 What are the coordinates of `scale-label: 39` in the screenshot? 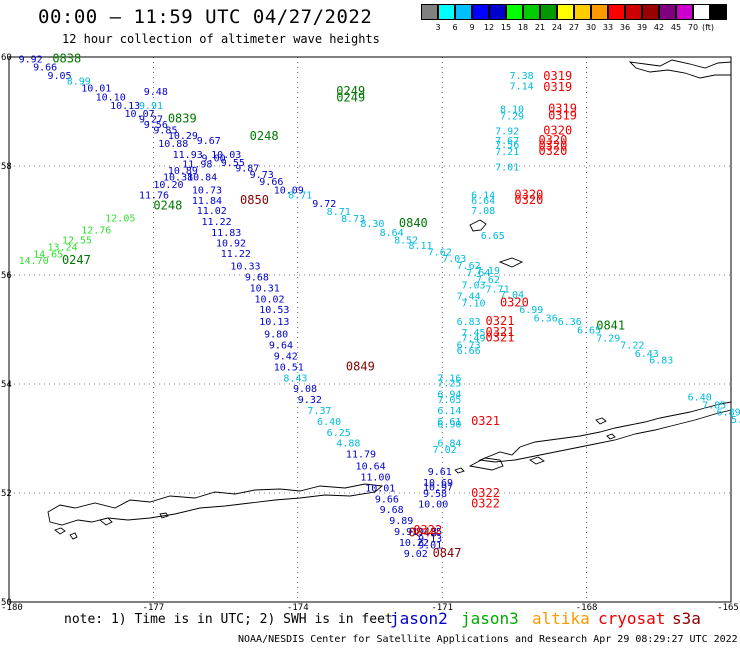 It's located at (642, 27).